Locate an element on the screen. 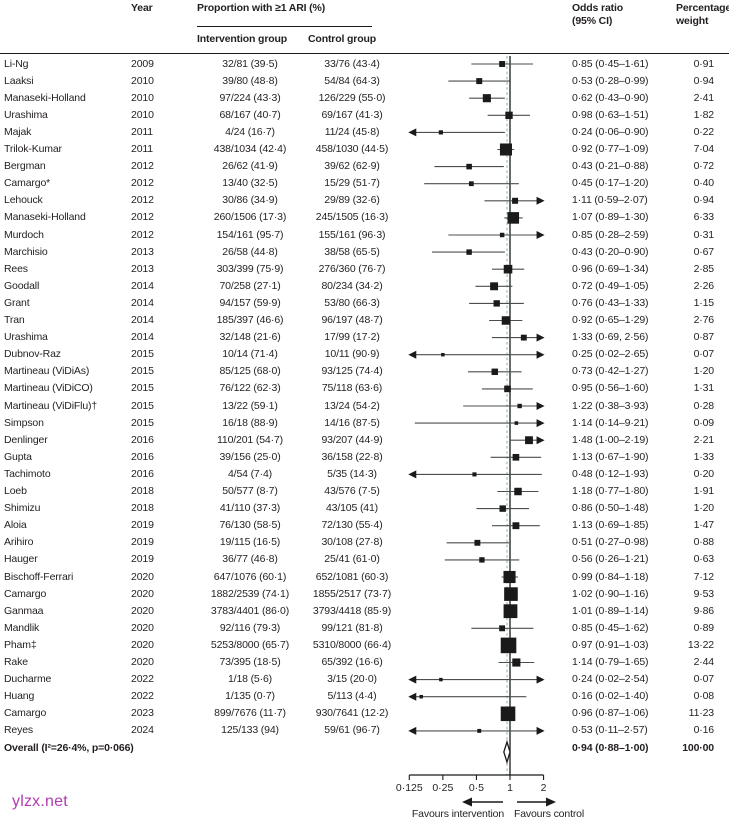  control-value: 3793/4418 (85·9) is located at coordinates (352, 610).